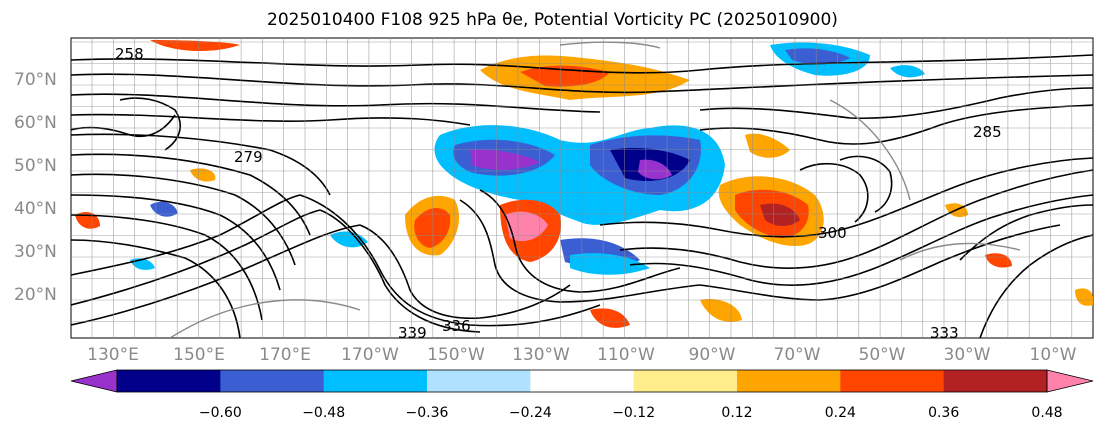  What do you see at coordinates (220, 413) in the screenshot?
I see `colorbar-tick-label: −0.60` at bounding box center [220, 413].